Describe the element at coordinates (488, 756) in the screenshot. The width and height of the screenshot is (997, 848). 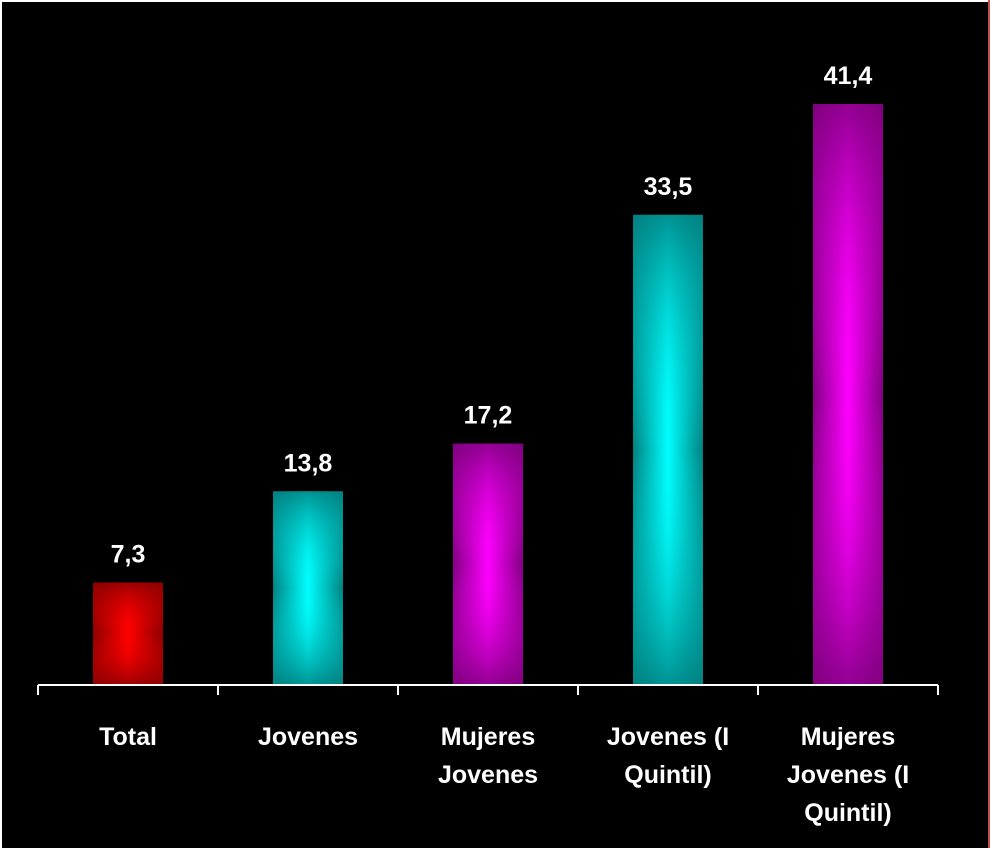
I see `category-label-2: Mujeres Jovenes` at that location.